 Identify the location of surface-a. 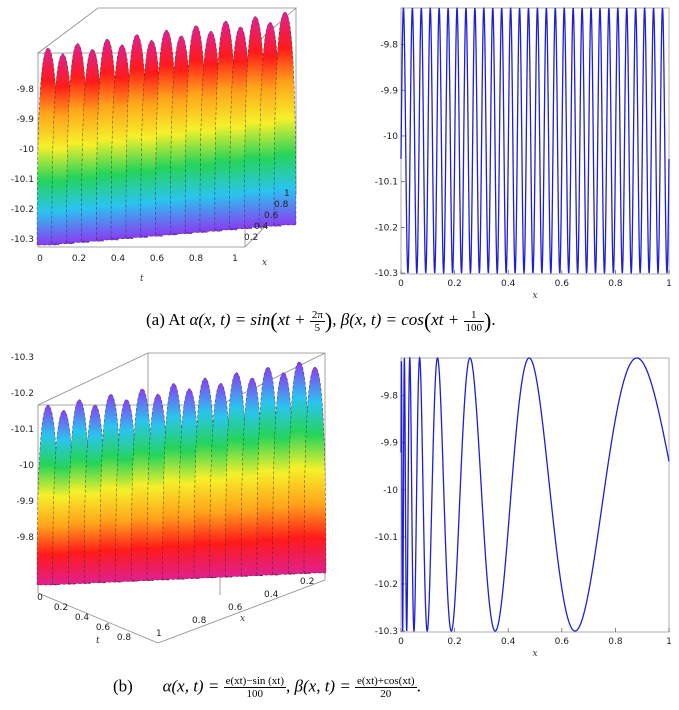
(166, 128).